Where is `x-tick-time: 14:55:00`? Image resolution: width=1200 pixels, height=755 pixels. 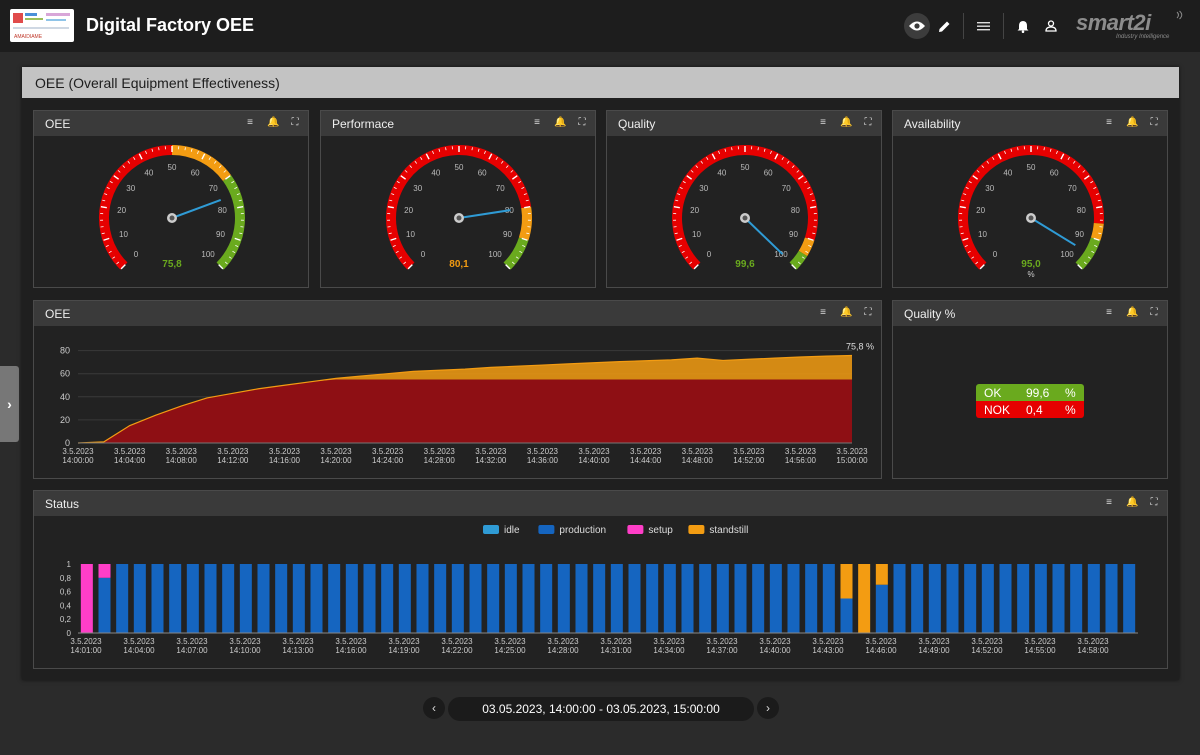
x-tick-time: 14:55:00 is located at coordinates (1040, 650).